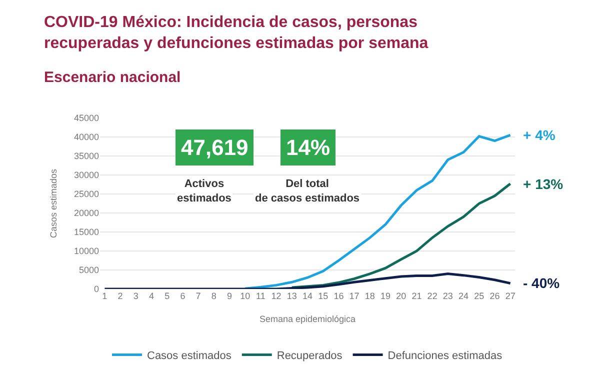 This screenshot has width=600, height=381. Describe the element at coordinates (53, 203) in the screenshot. I see `y-axis-title: Casos estimados` at that location.